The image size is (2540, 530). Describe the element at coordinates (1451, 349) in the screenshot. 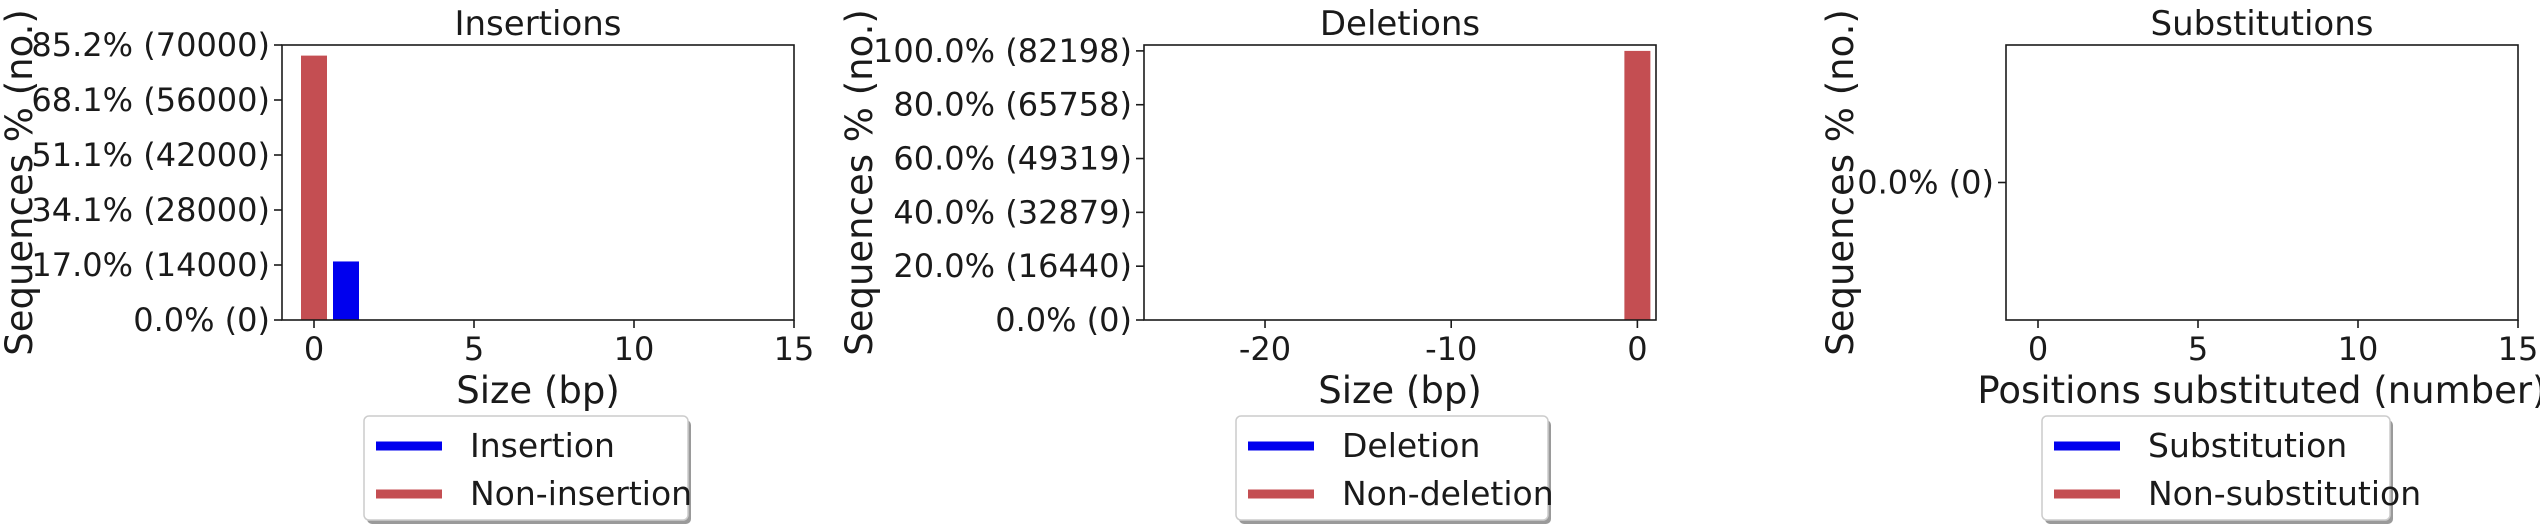

I see `x-tick-label: -10` at that location.